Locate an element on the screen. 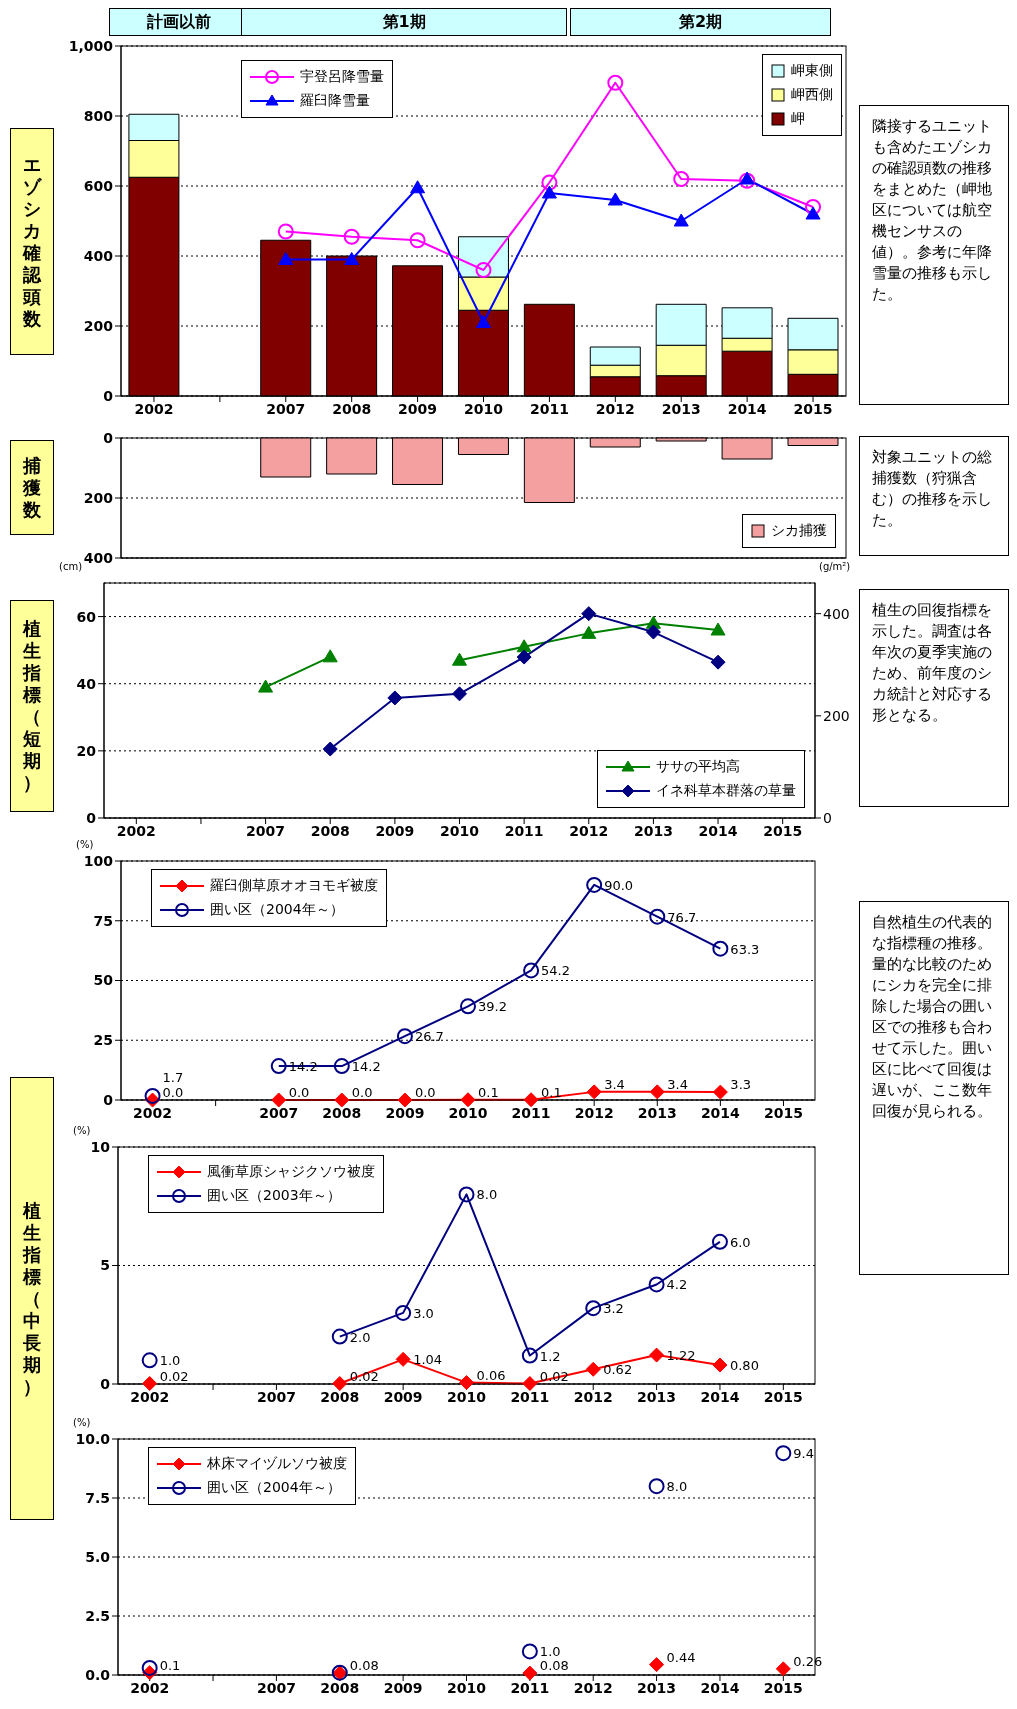  y-axis-title: エゾシカ確認頭数 is located at coordinates (32, 241).